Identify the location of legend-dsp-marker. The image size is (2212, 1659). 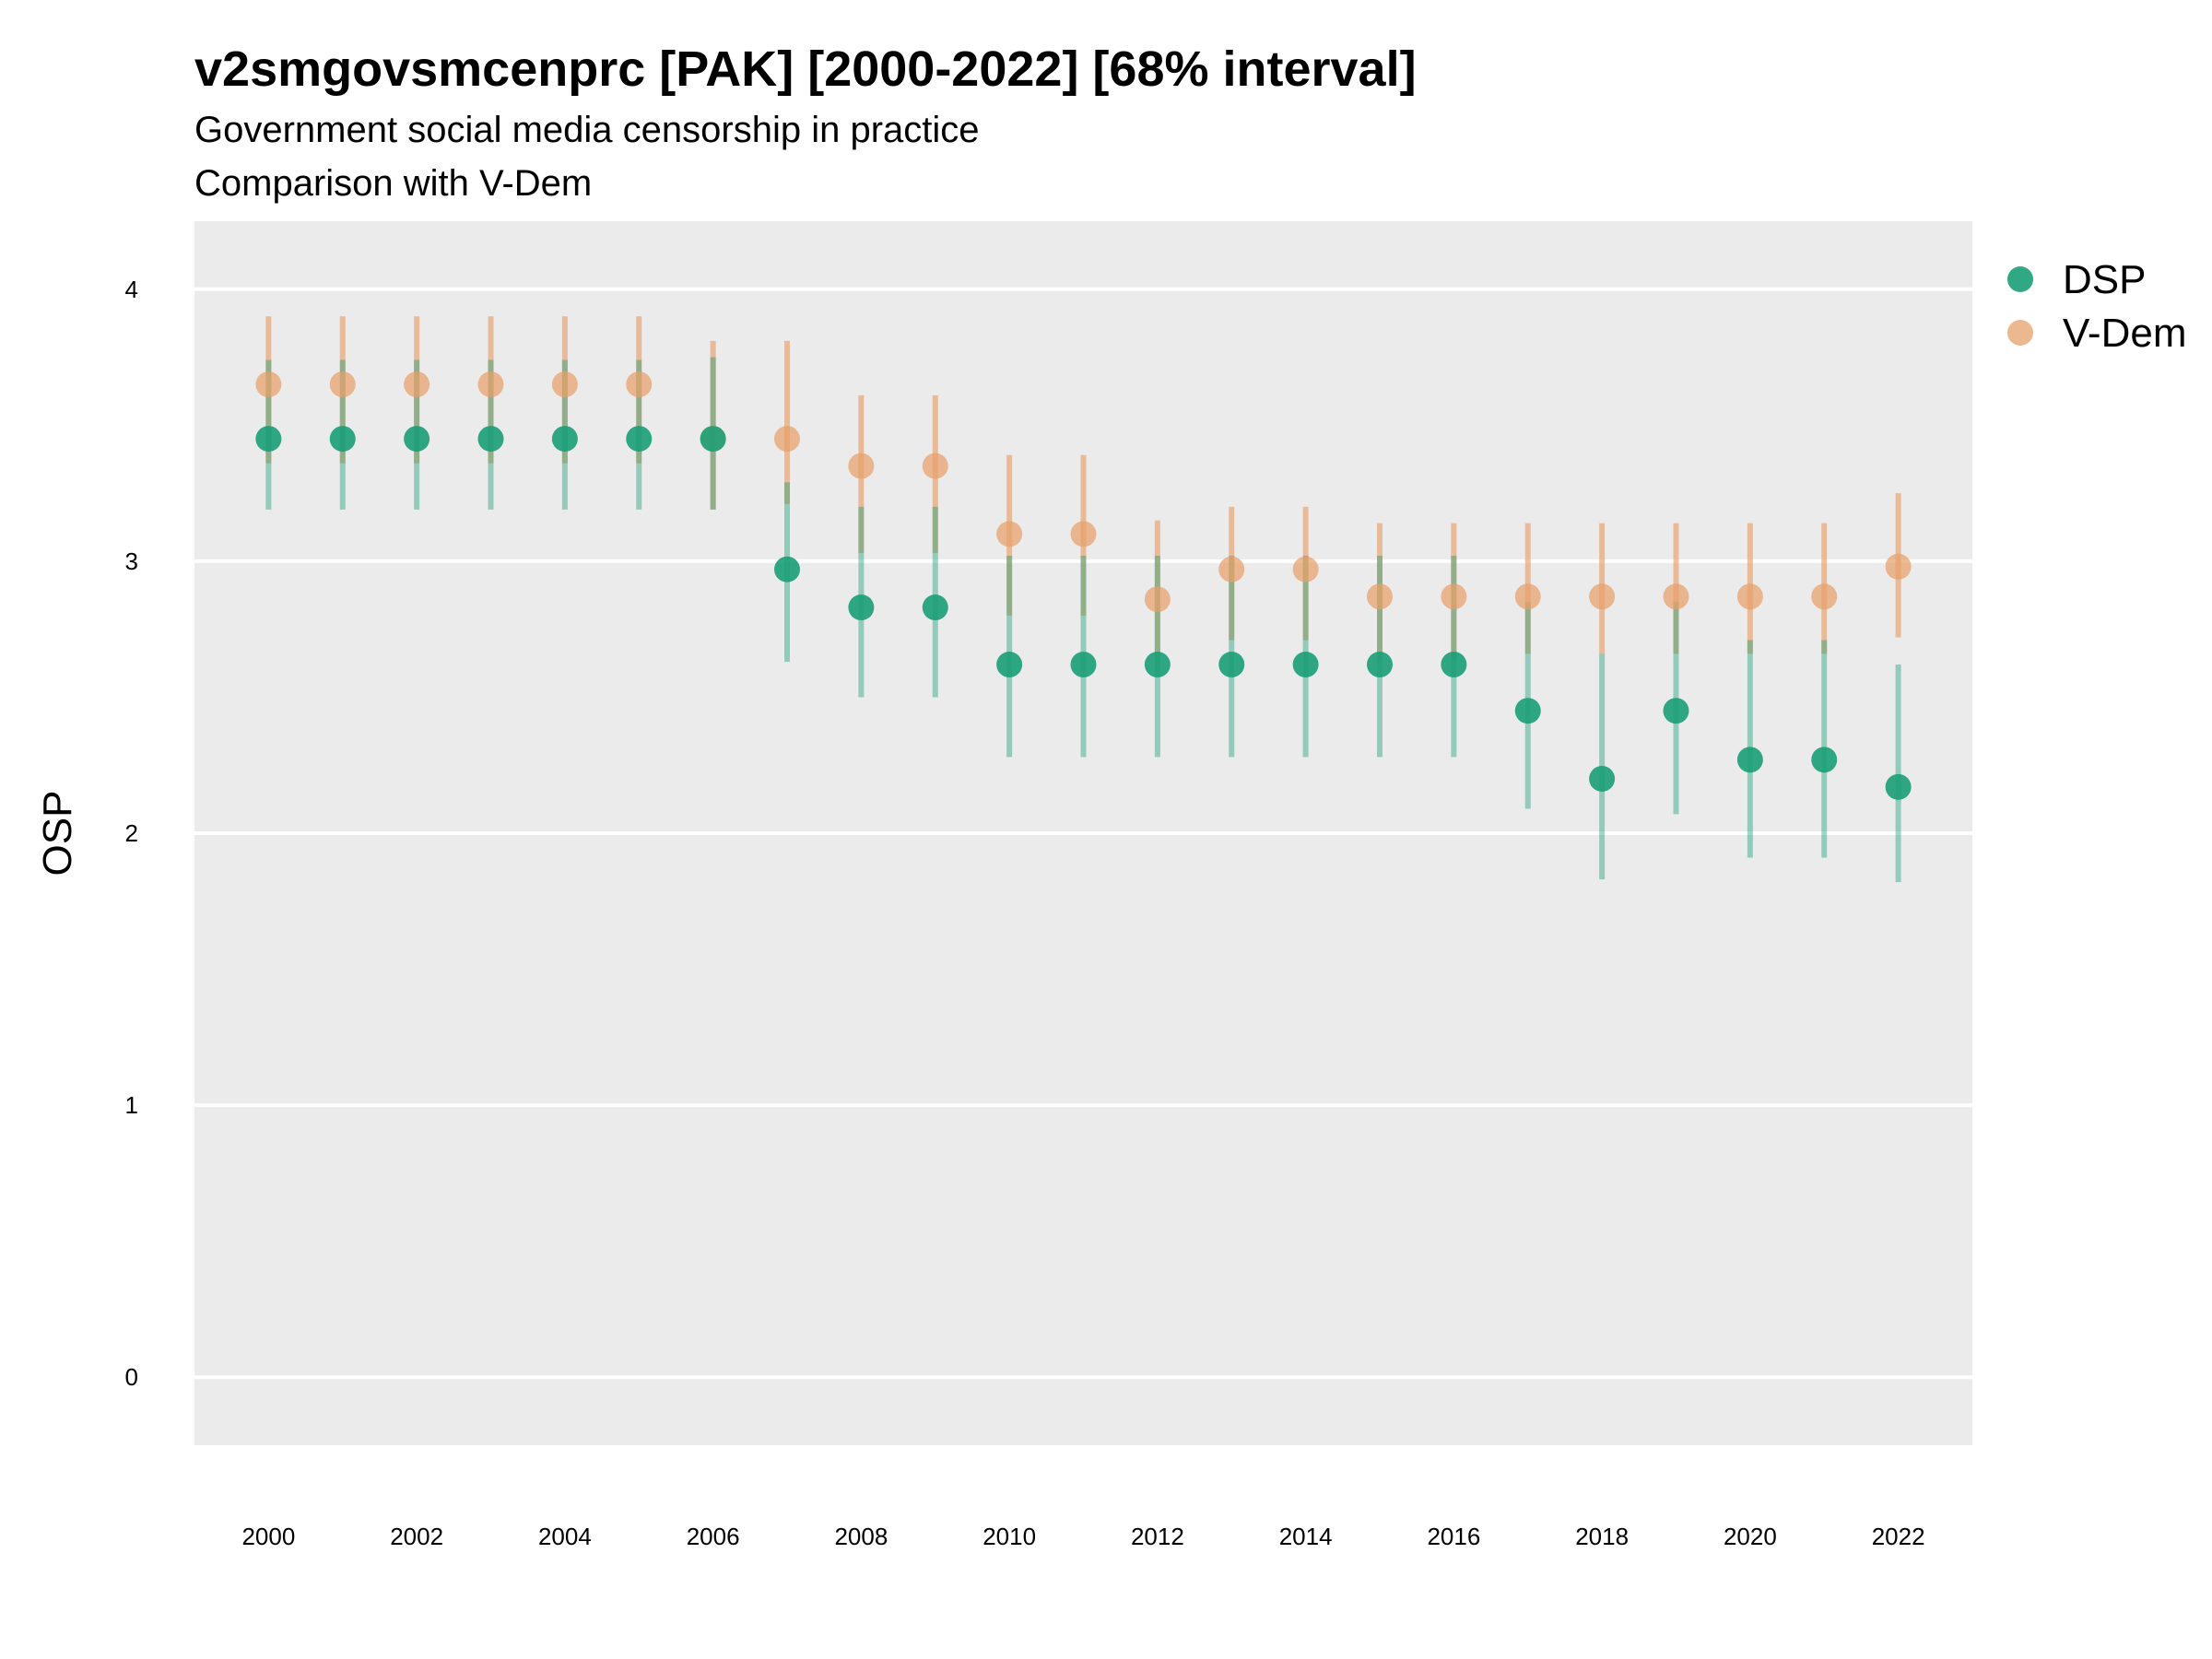
(2020, 279).